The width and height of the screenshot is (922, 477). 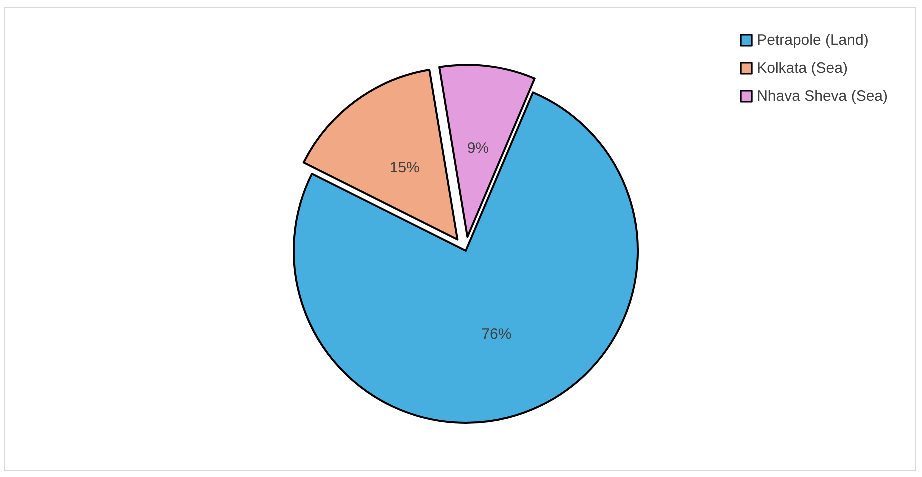 What do you see at coordinates (497, 335) in the screenshot?
I see `data-label: 76%` at bounding box center [497, 335].